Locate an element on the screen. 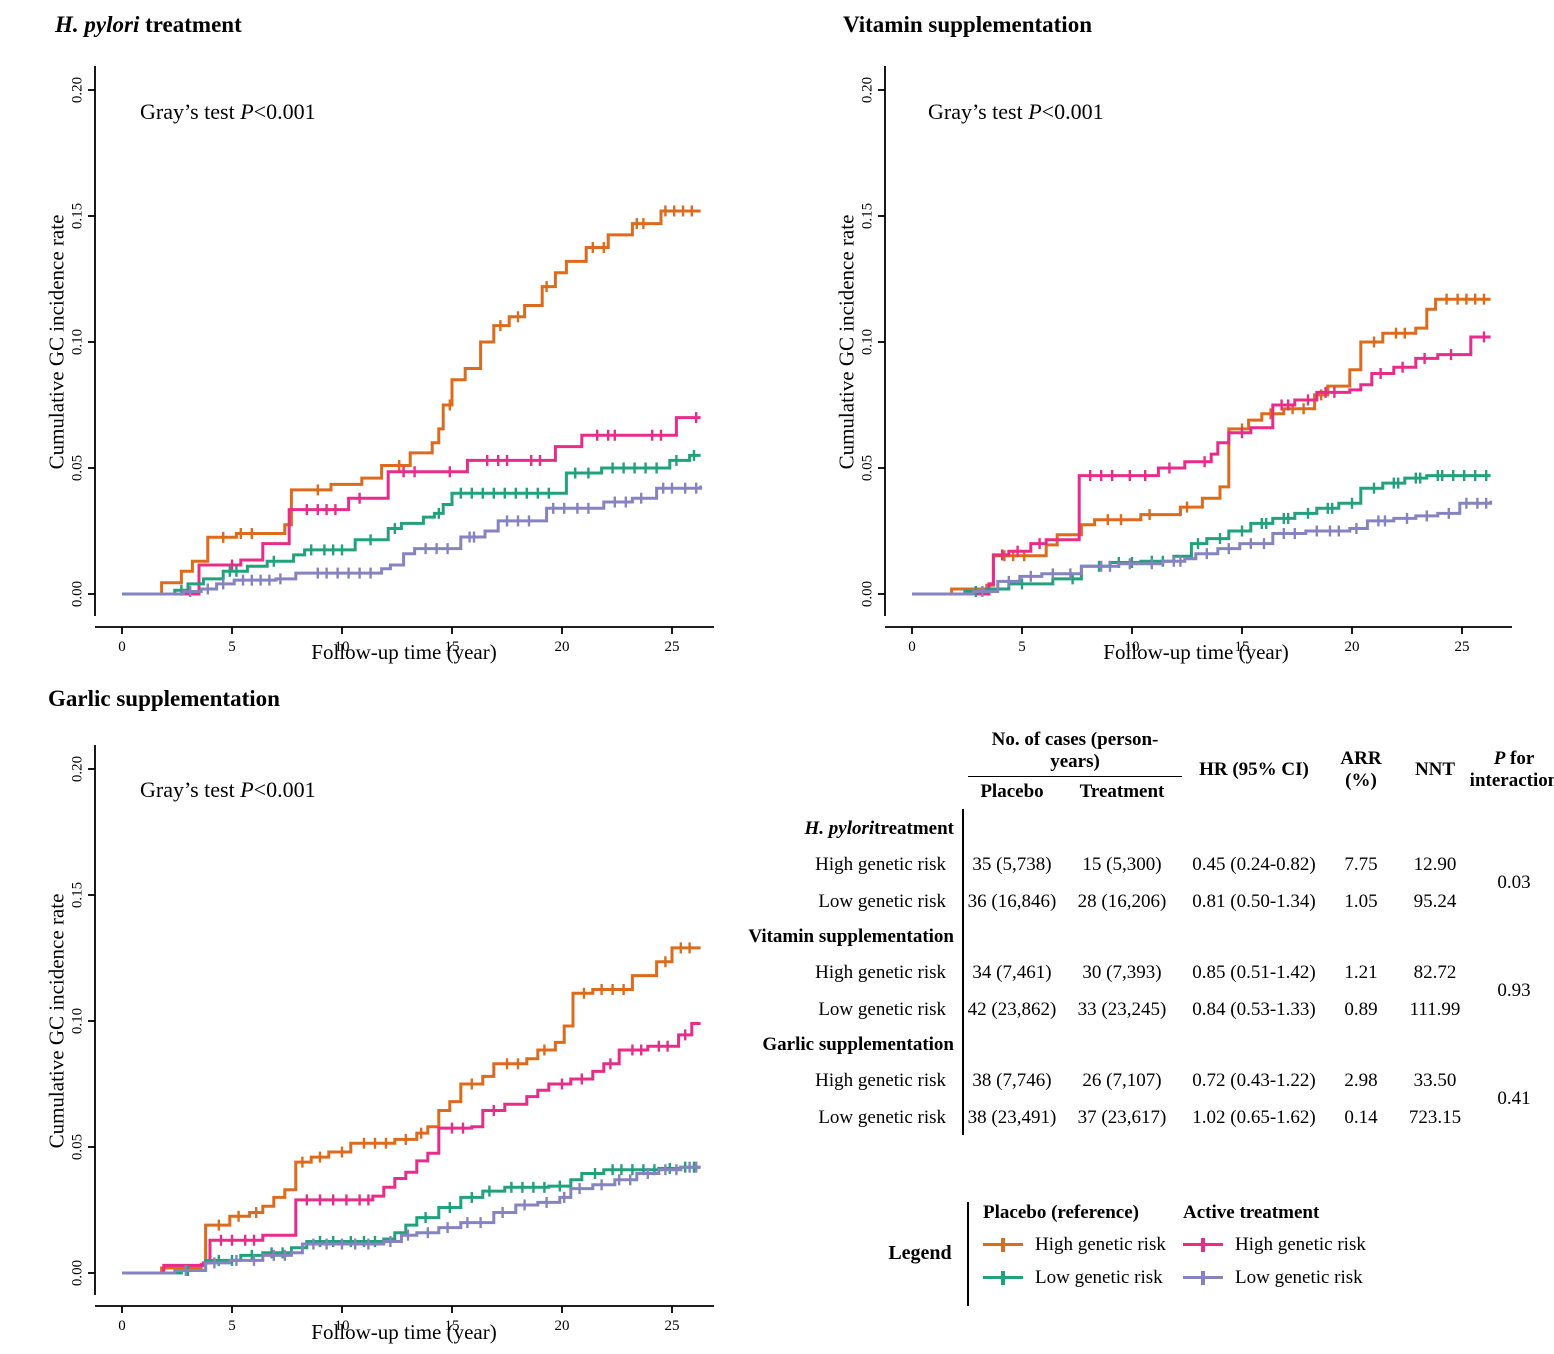 The image size is (1554, 1354). line-swatch-placebo-high-icon is located at coordinates (1003, 1245).